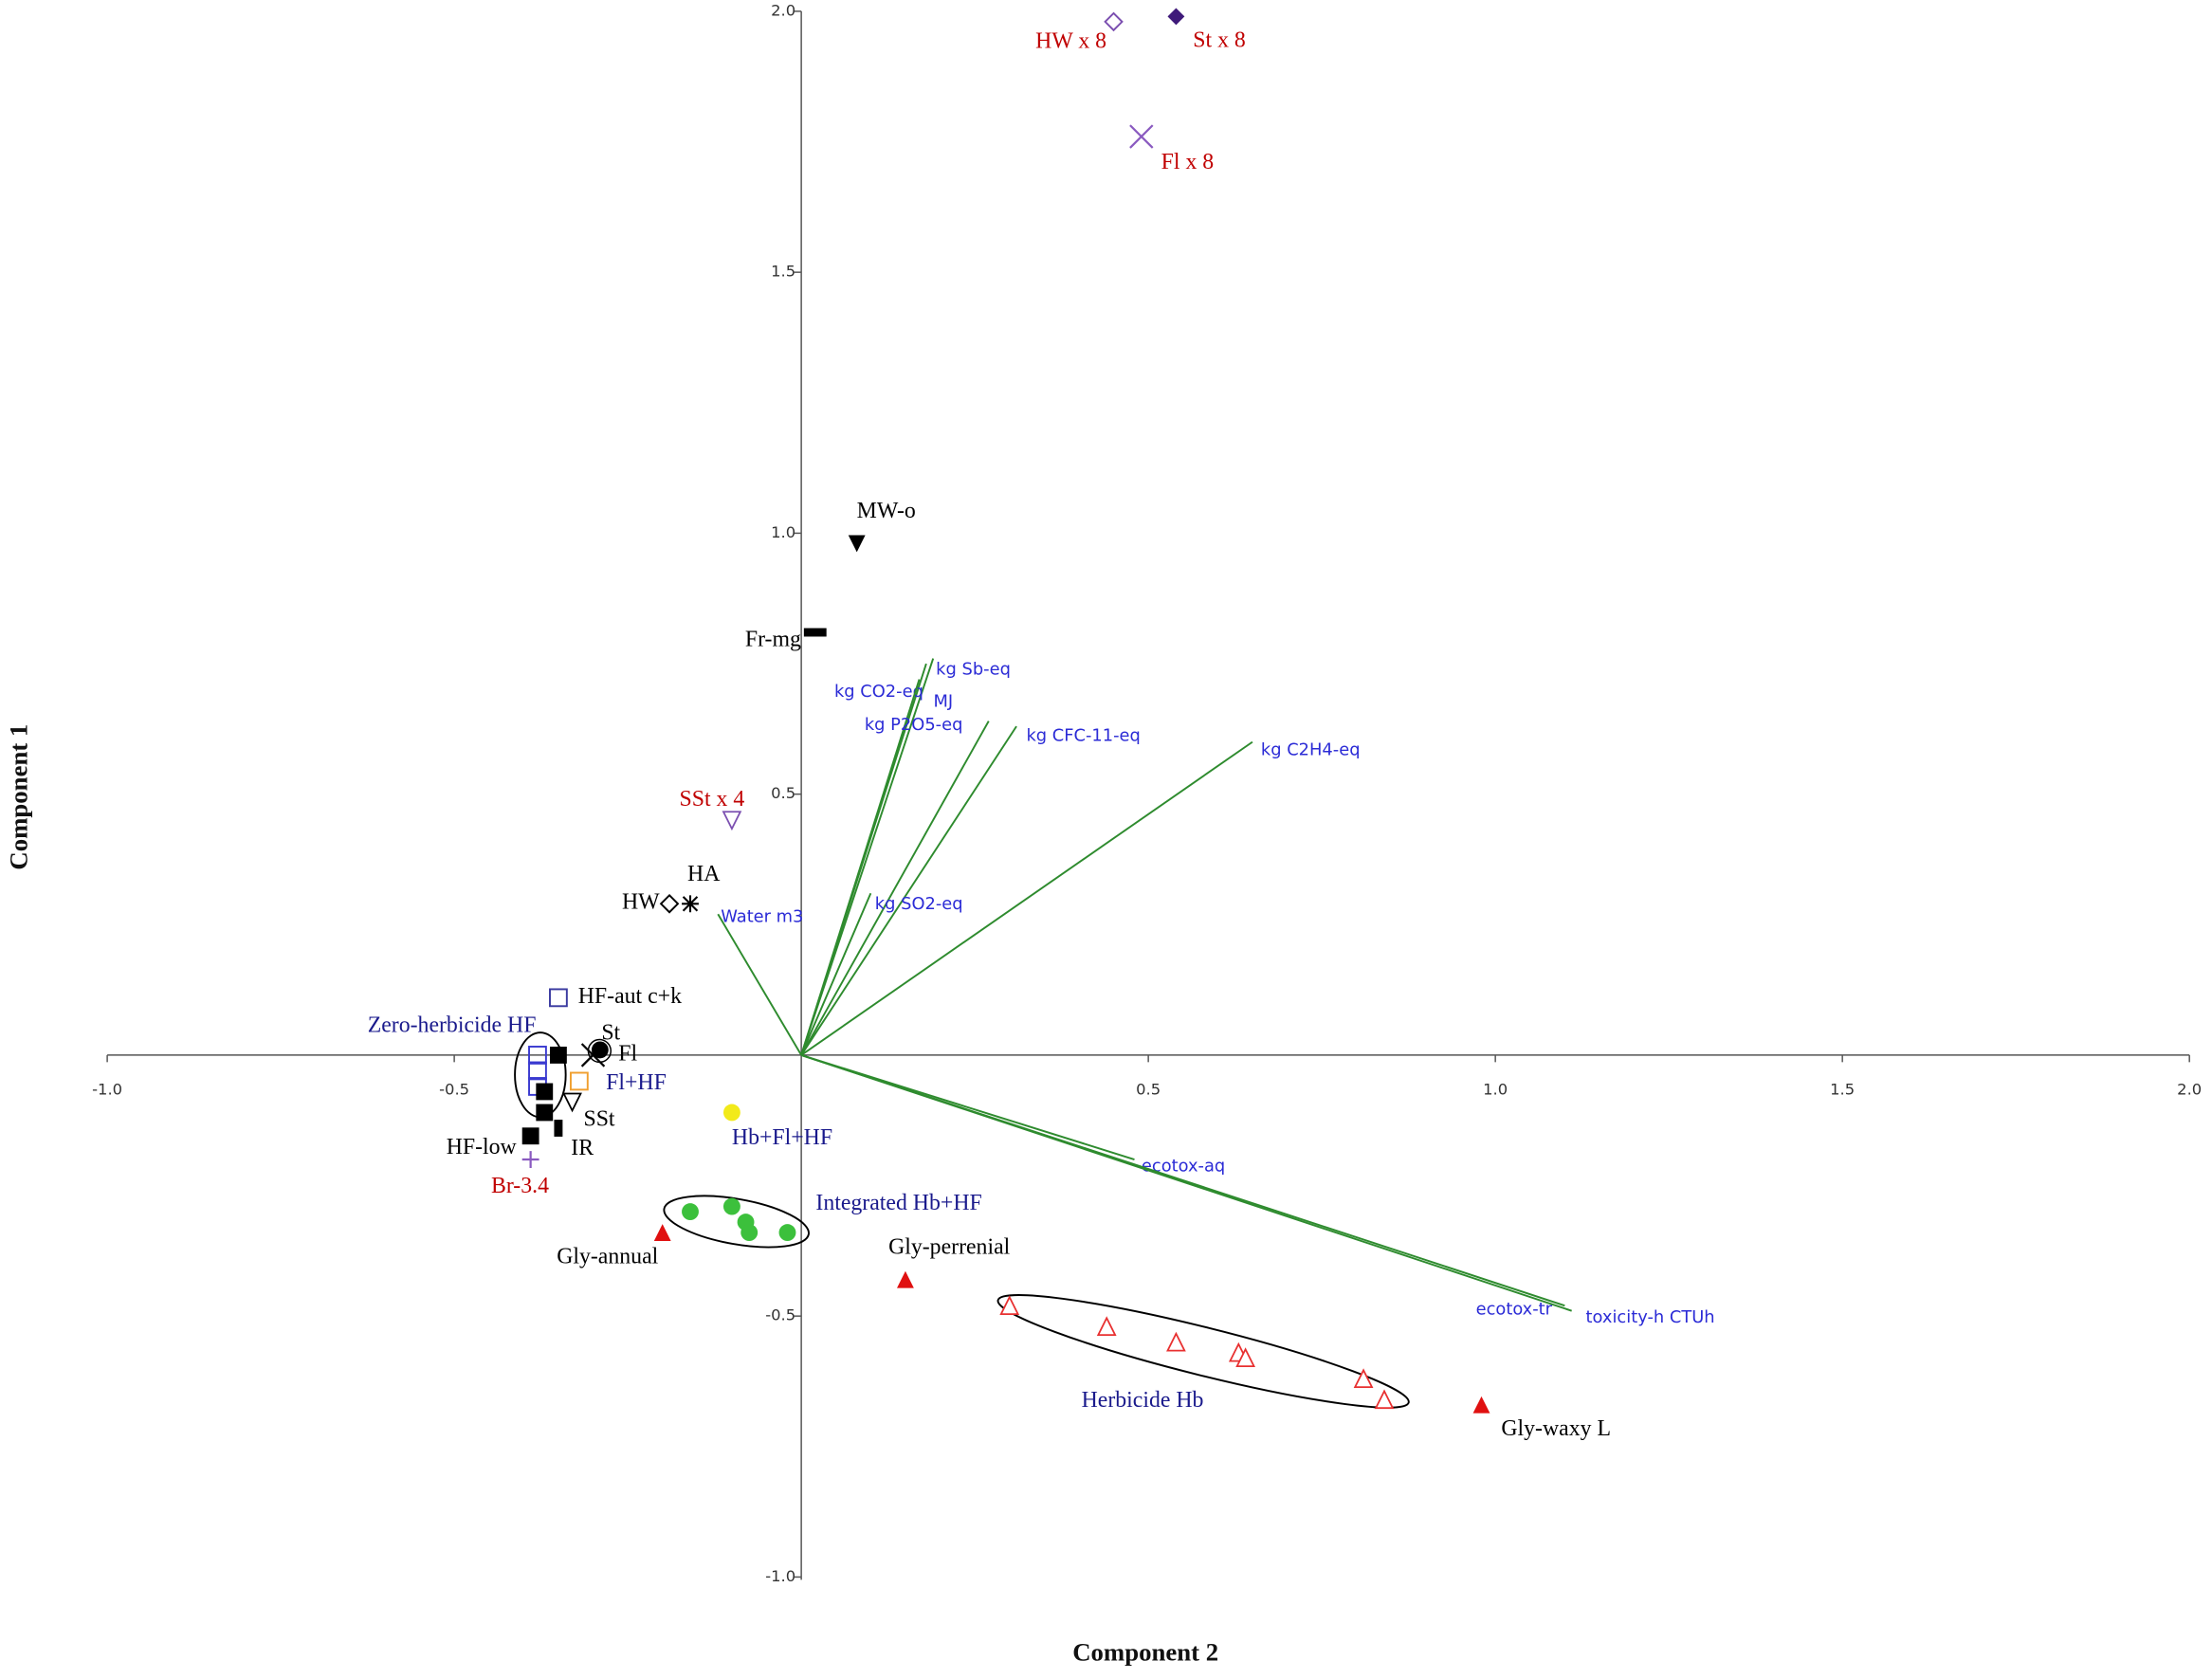 The height and width of the screenshot is (1679, 2212). Describe the element at coordinates (762, 916) in the screenshot. I see `loading-label: Water m3` at that location.